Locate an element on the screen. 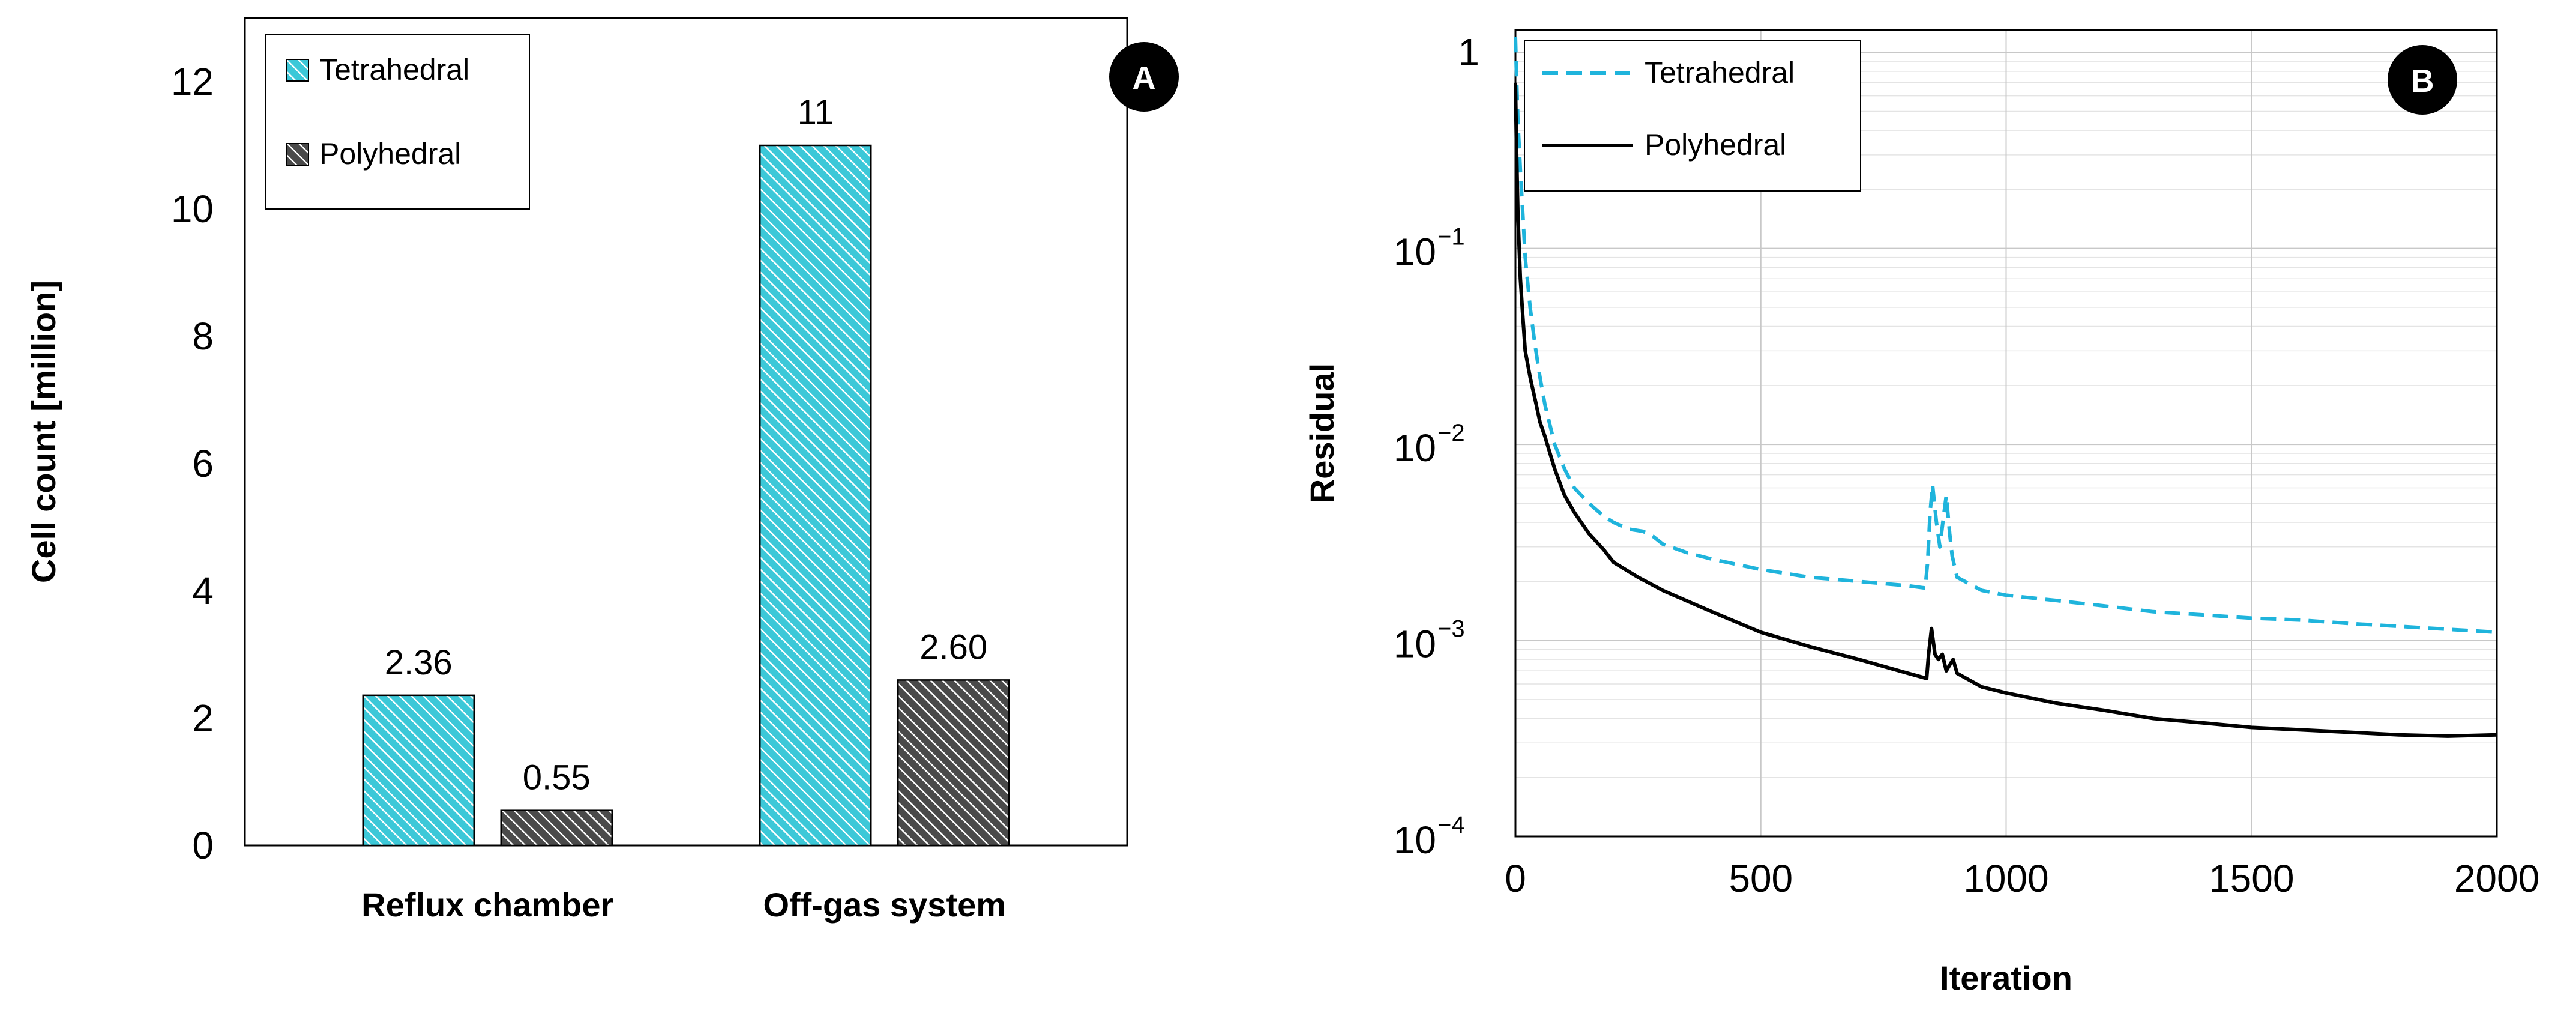 The height and width of the screenshot is (1016, 2576). data-label: 11 is located at coordinates (816, 112).